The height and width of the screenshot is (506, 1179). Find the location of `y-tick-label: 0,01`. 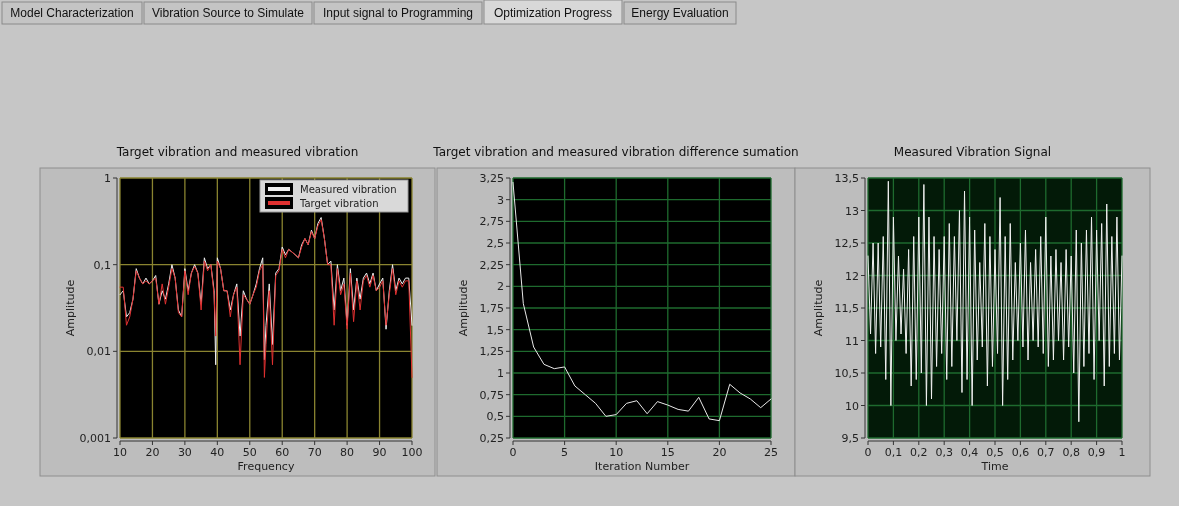

y-tick-label: 0,01 is located at coordinates (98, 352).